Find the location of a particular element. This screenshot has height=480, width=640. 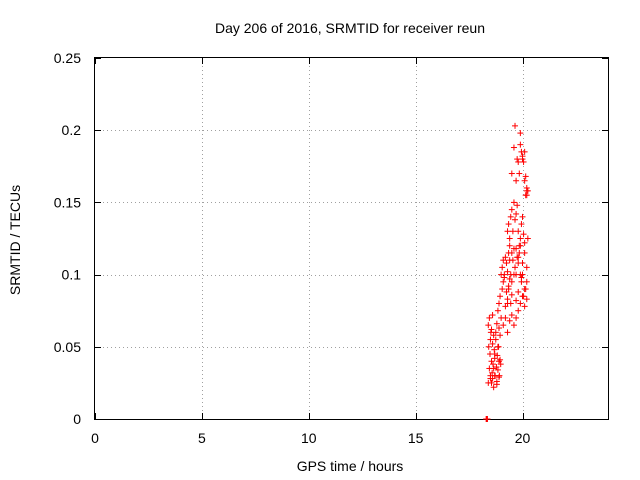

x-tick-label: 15 is located at coordinates (416, 438).